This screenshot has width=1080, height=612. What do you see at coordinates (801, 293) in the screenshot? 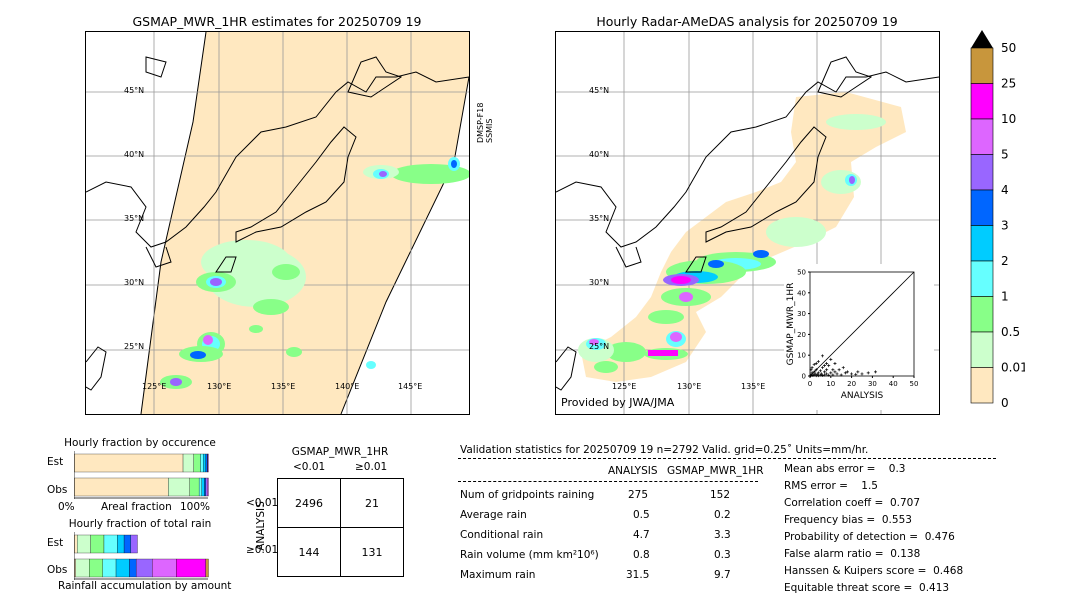
I see `scatter-y-tick-label: 40` at bounding box center [801, 293].